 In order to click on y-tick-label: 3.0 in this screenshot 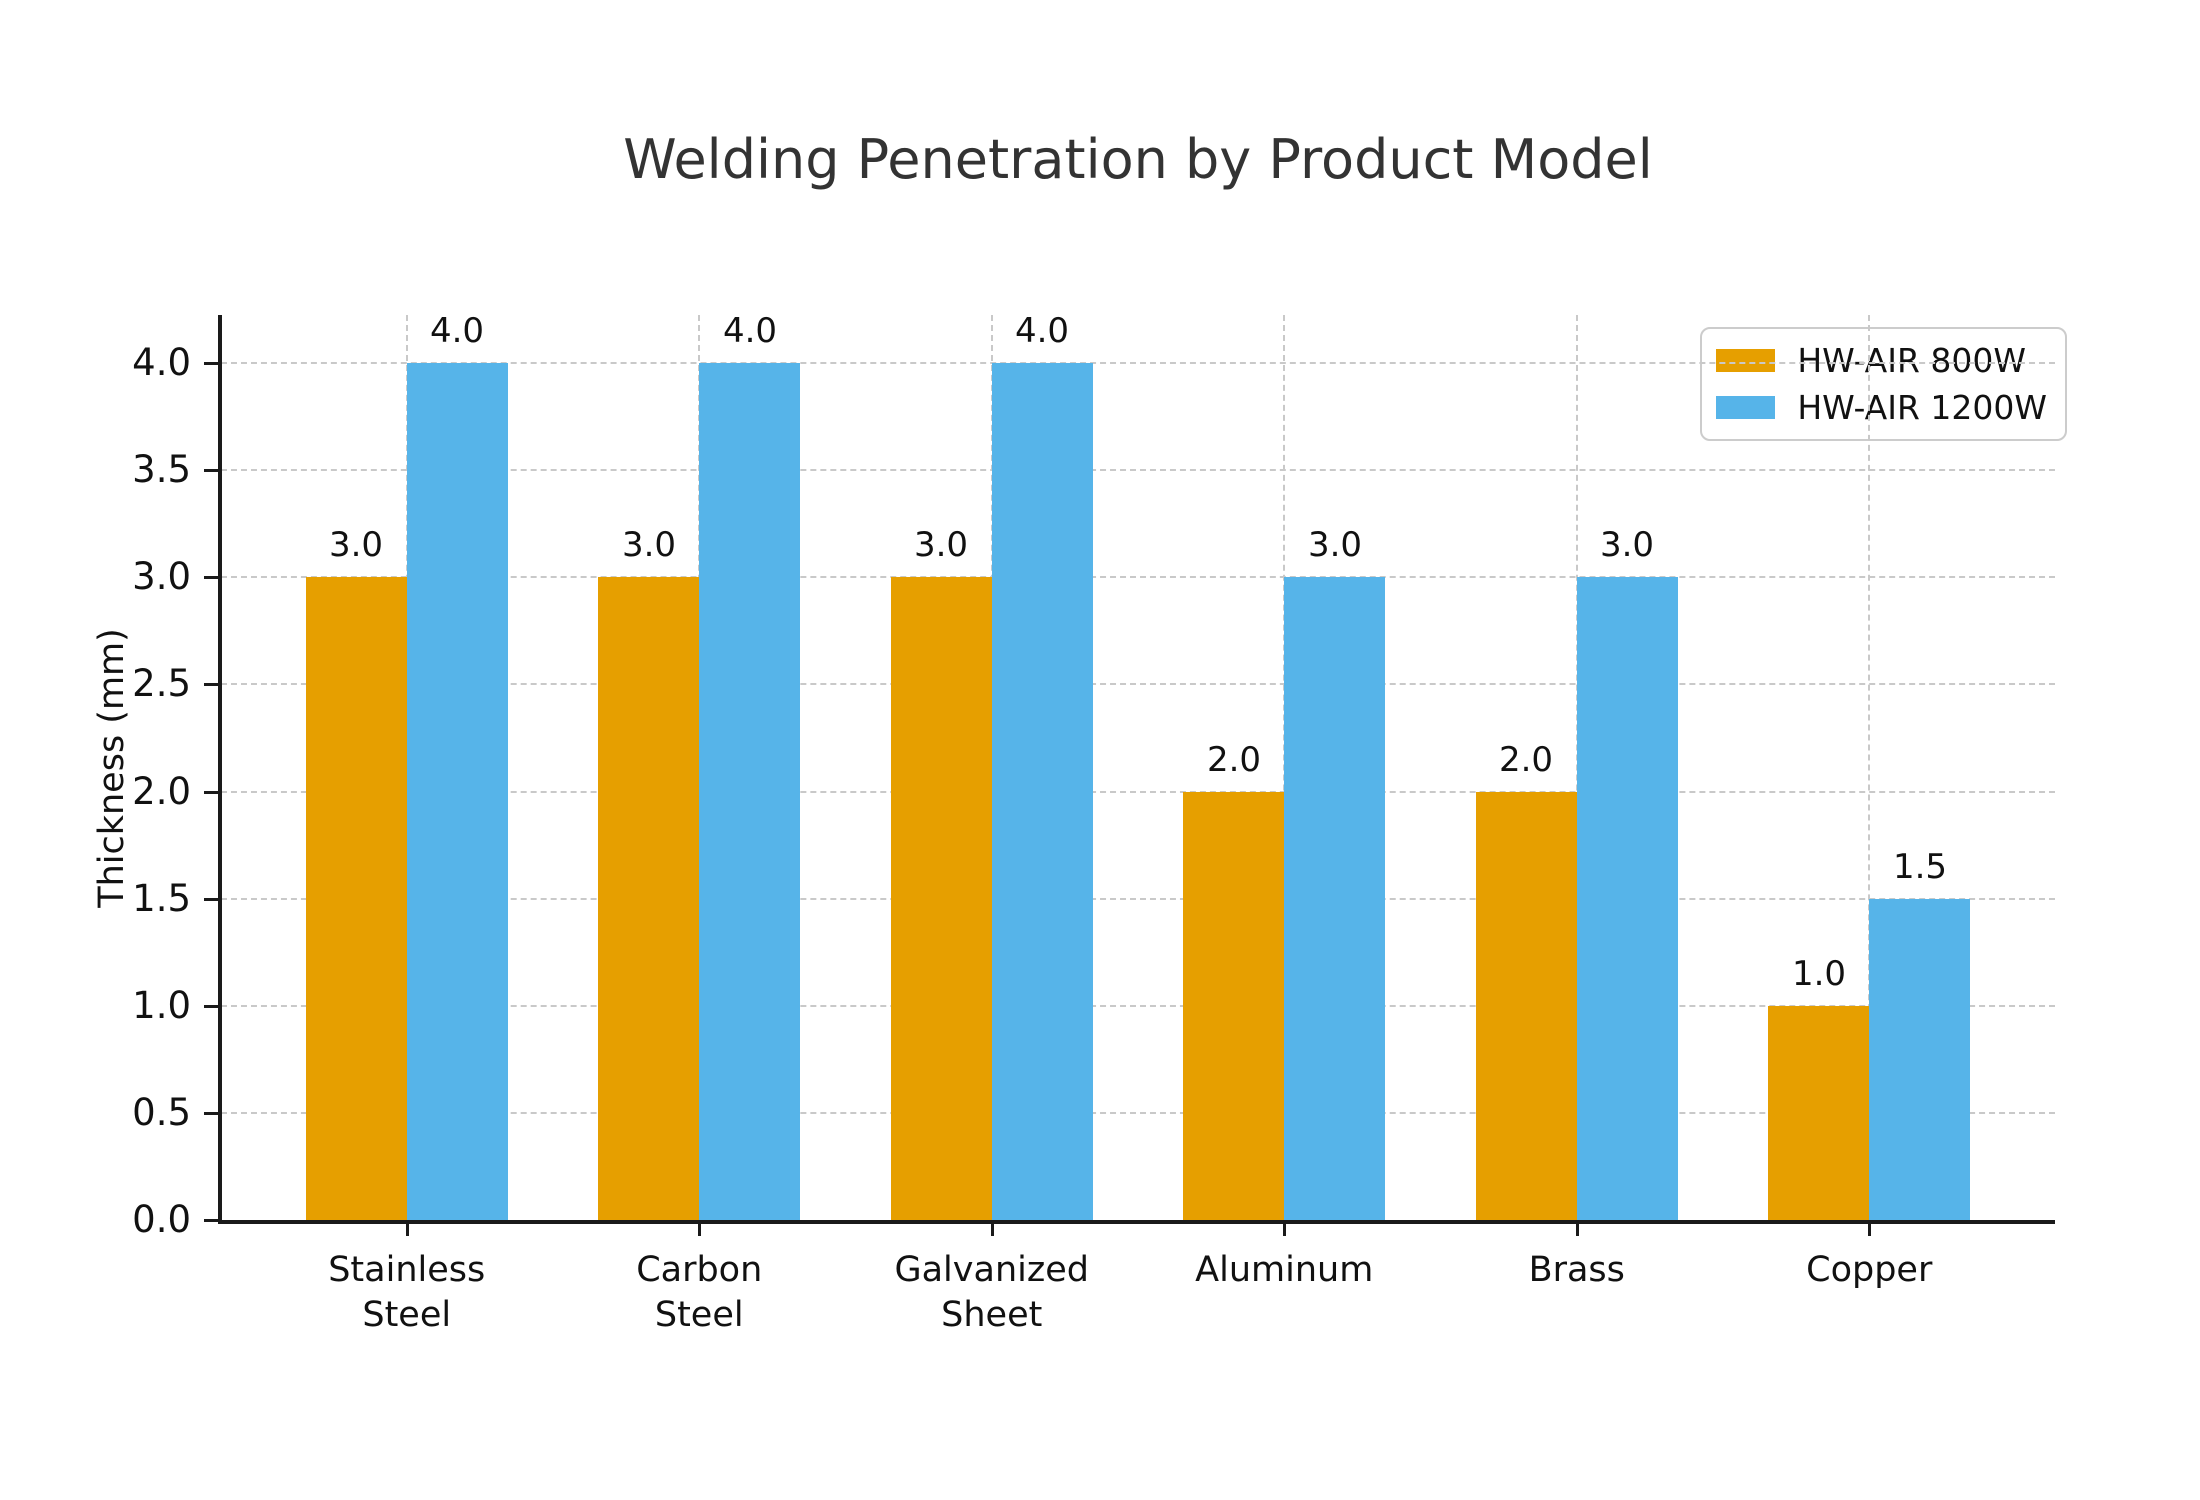, I will do `click(161, 577)`.